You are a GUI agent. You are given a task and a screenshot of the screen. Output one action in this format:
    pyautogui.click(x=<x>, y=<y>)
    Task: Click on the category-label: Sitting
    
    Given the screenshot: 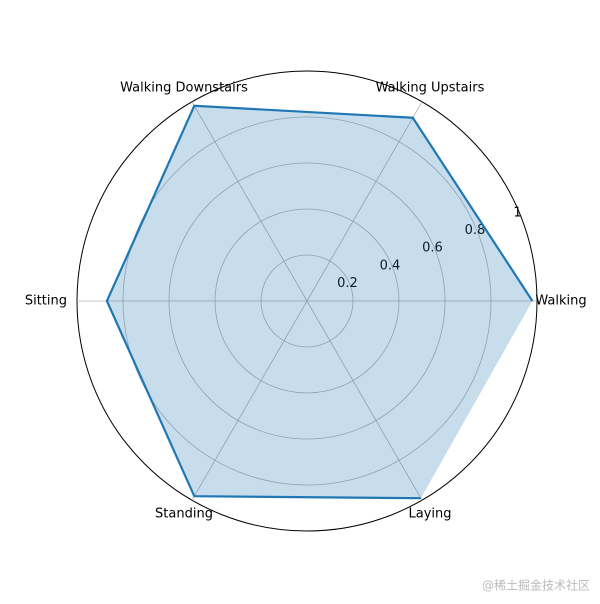 What is the action you would take?
    pyautogui.click(x=46, y=301)
    